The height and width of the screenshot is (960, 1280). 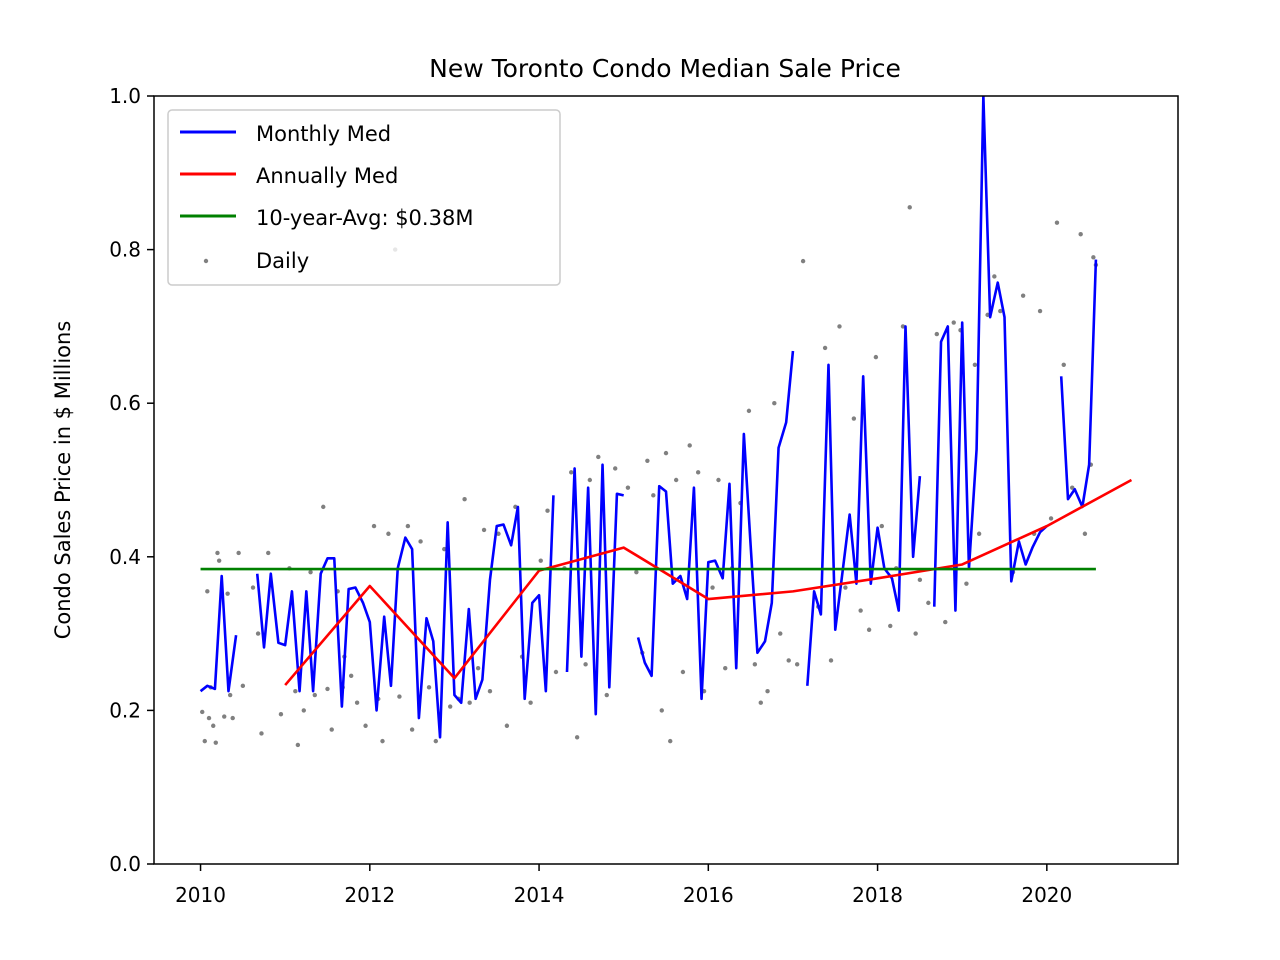 What do you see at coordinates (665, 68) in the screenshot?
I see `chart-title: New Toronto Condo Median Sale Price` at bounding box center [665, 68].